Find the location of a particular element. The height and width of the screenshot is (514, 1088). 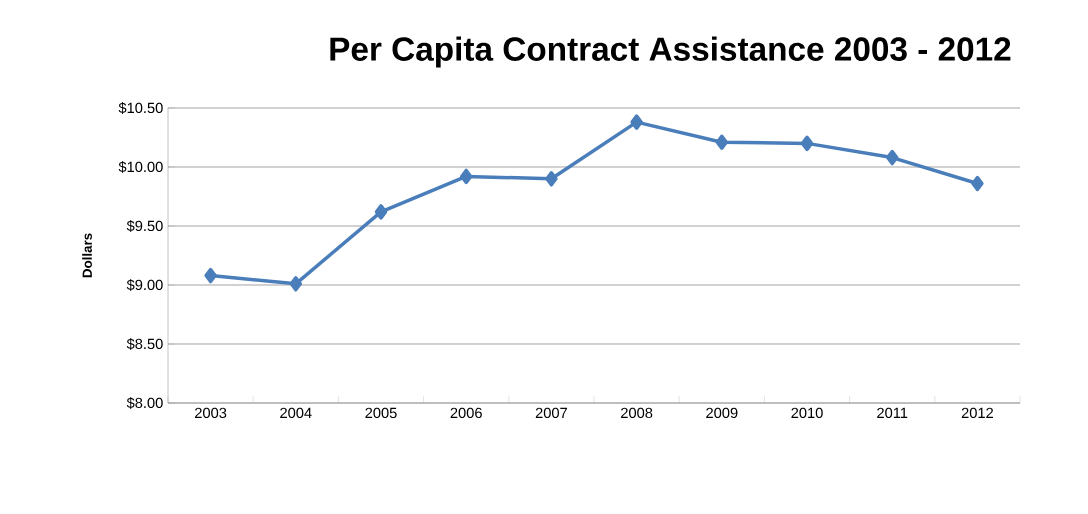

y-tick-label: $10.00 is located at coordinates (140, 167).